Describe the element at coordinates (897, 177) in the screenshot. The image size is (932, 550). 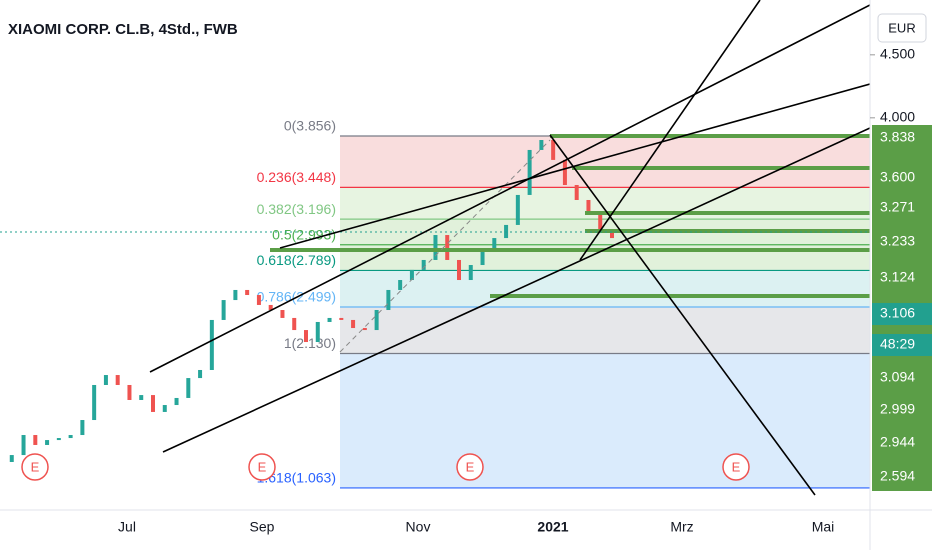
I see `price-tag-label: 3.600` at that location.